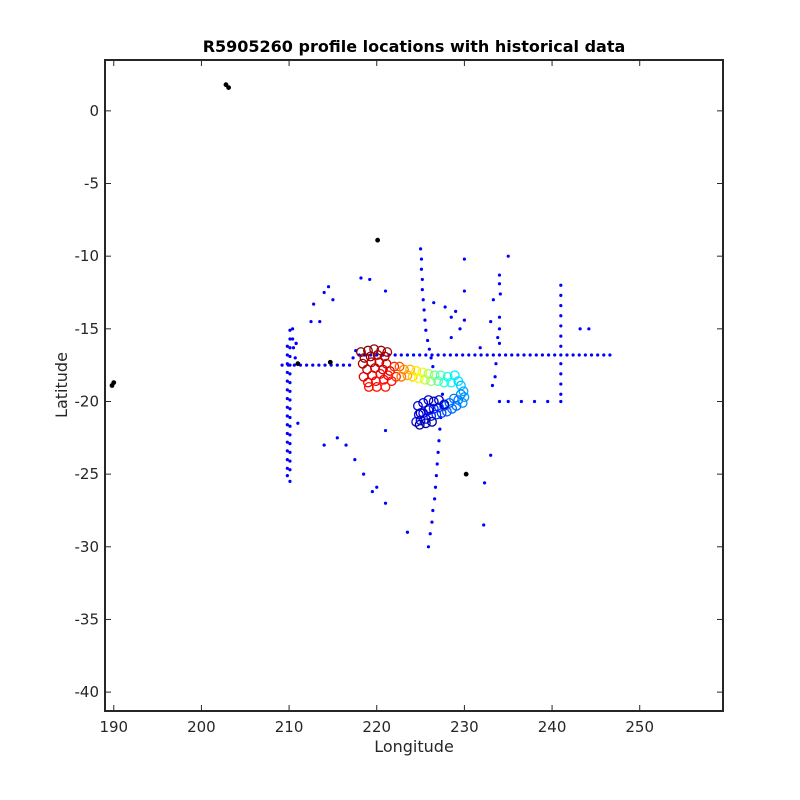  Describe the element at coordinates (87, 474) in the screenshot. I see `y-tick-label: -25` at that location.